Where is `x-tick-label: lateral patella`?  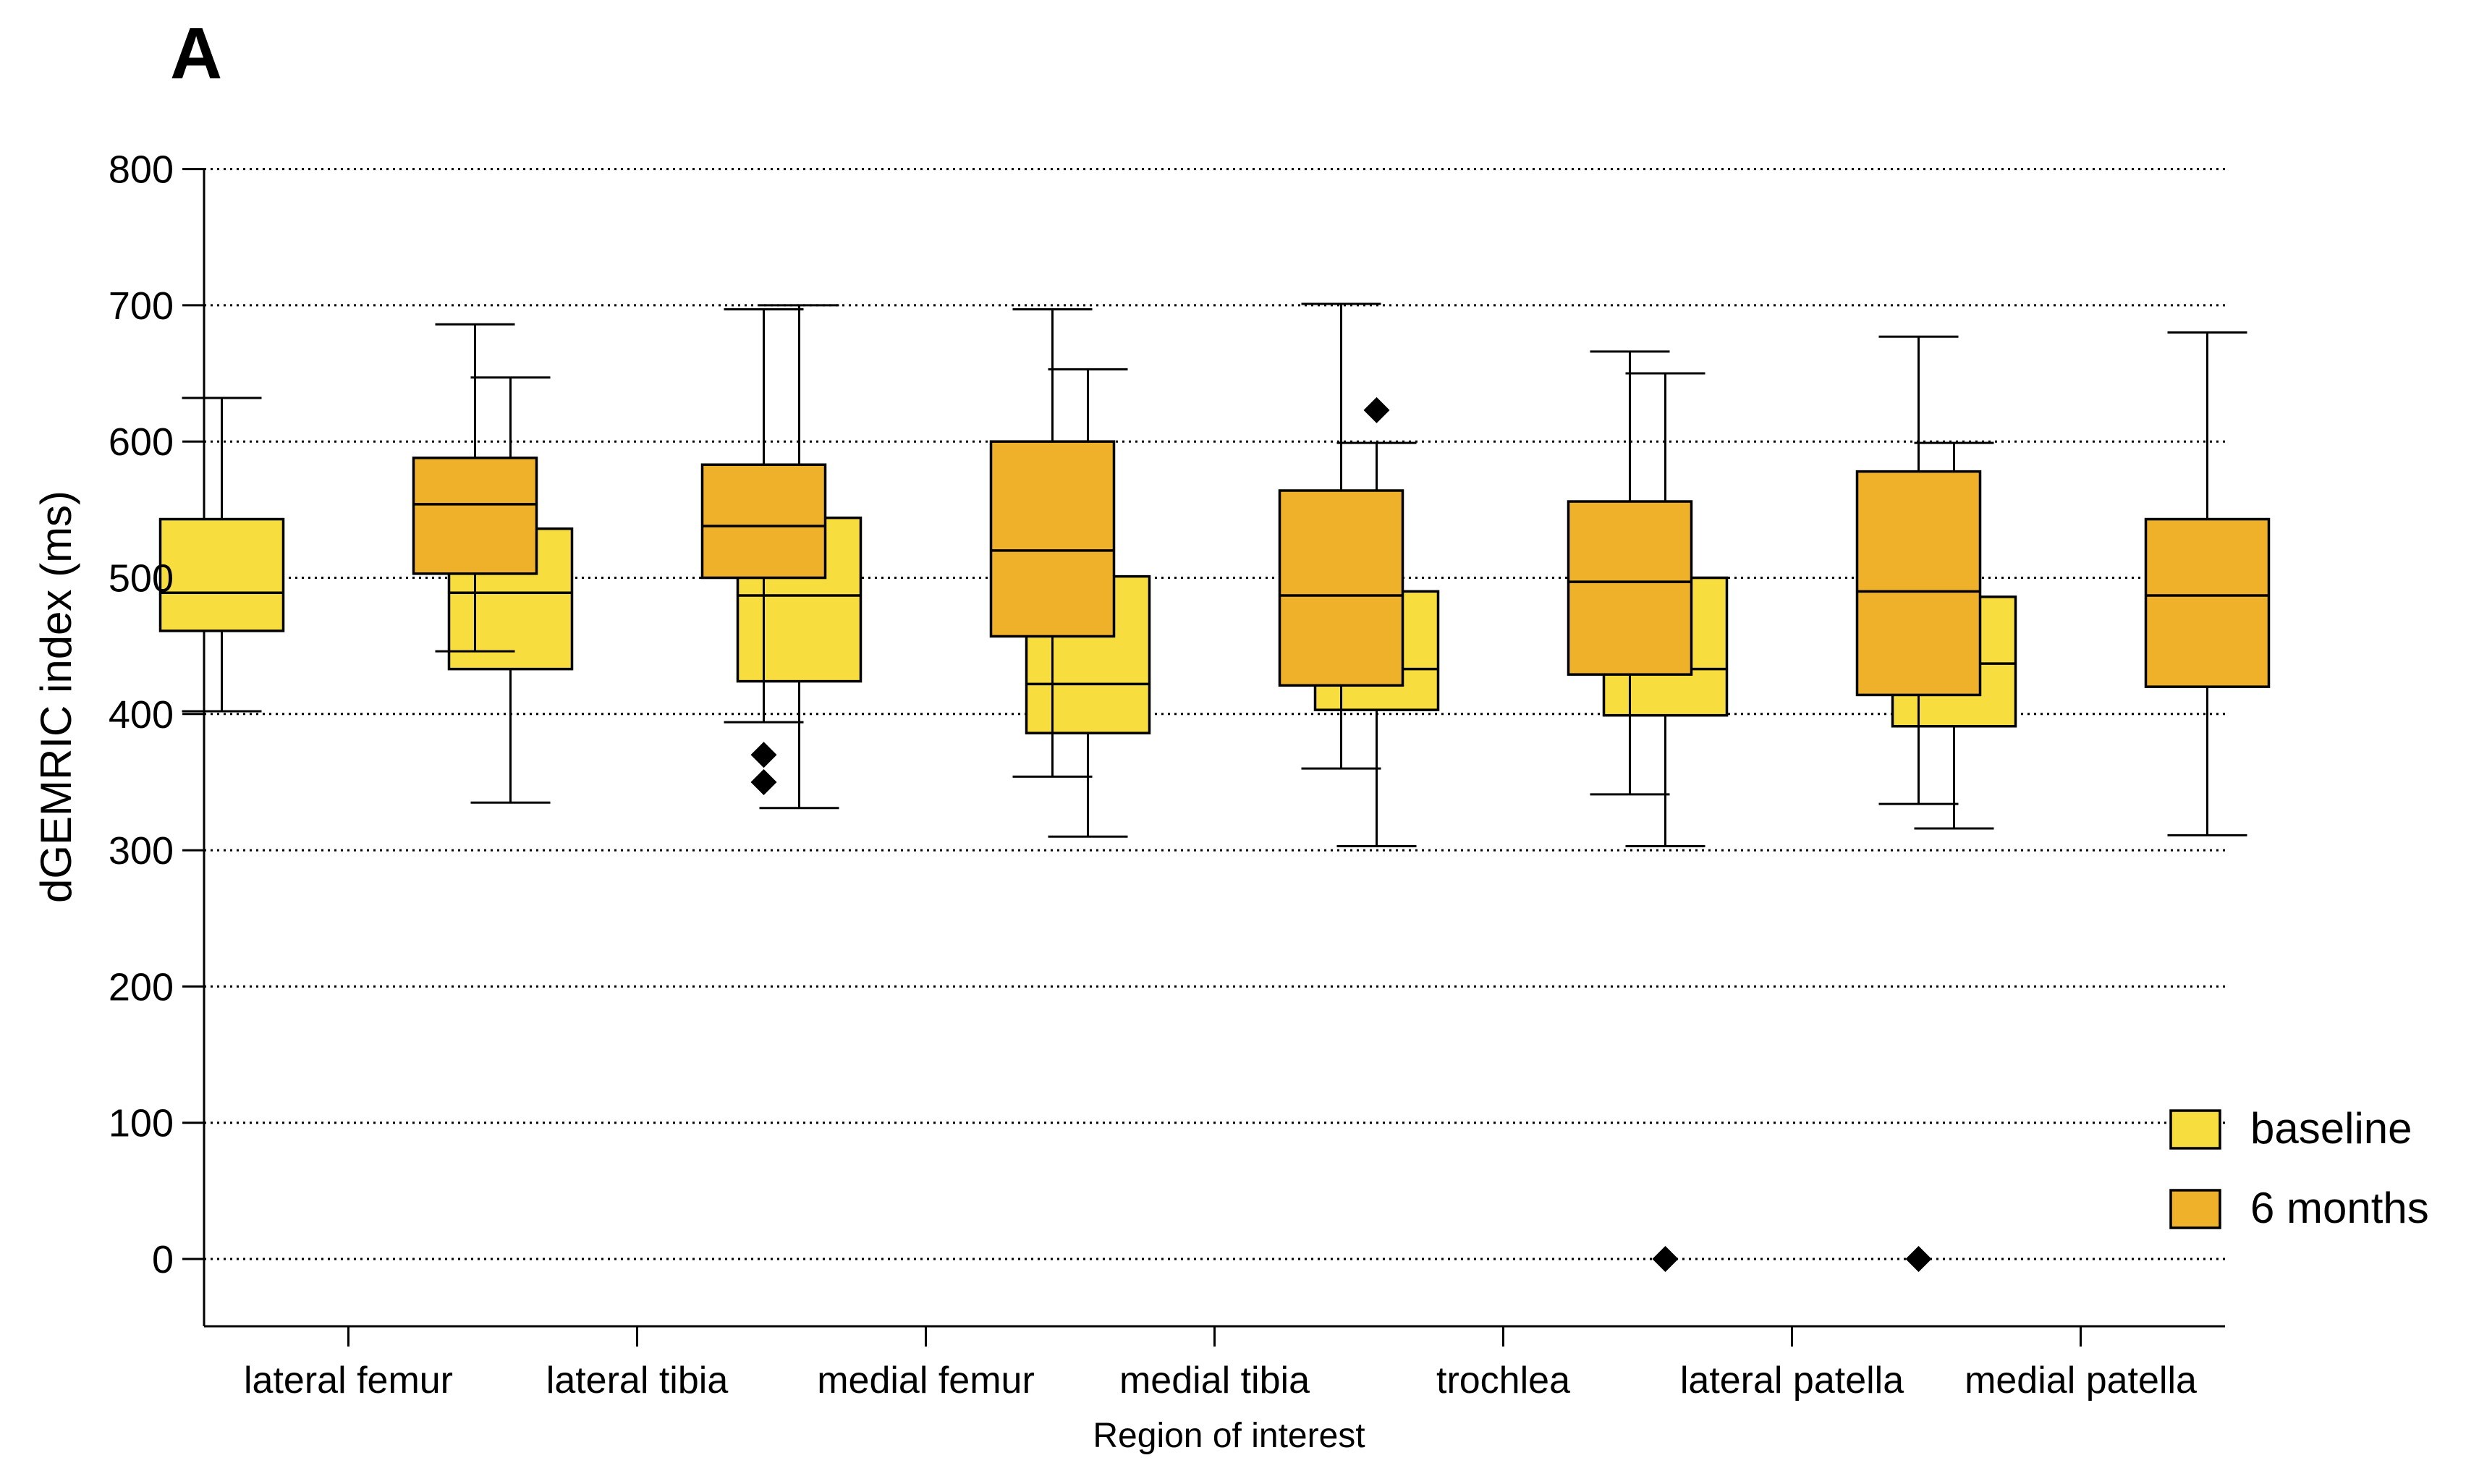
x-tick-label: lateral patella is located at coordinates (1792, 1381).